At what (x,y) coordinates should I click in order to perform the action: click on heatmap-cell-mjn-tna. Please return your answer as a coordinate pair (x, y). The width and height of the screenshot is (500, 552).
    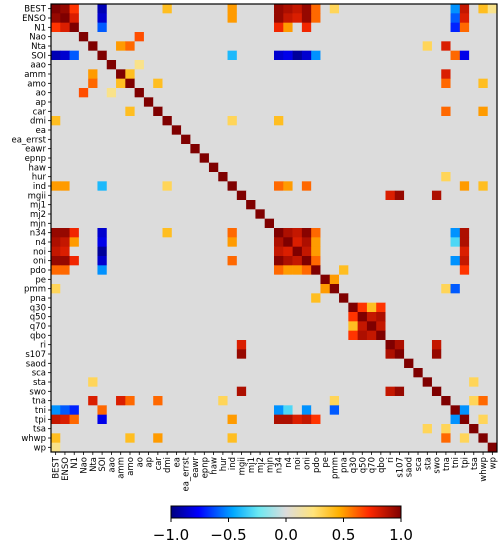
    Looking at the image, I should click on (446, 223).